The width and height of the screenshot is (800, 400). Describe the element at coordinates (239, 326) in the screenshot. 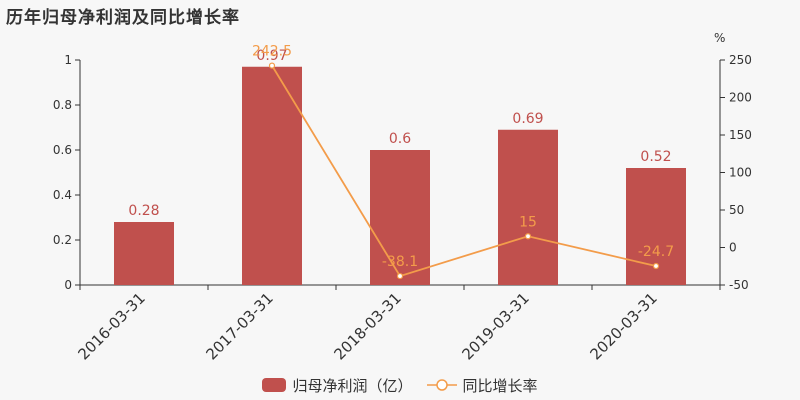

I see `x-tick-label: 2017-03-31` at that location.